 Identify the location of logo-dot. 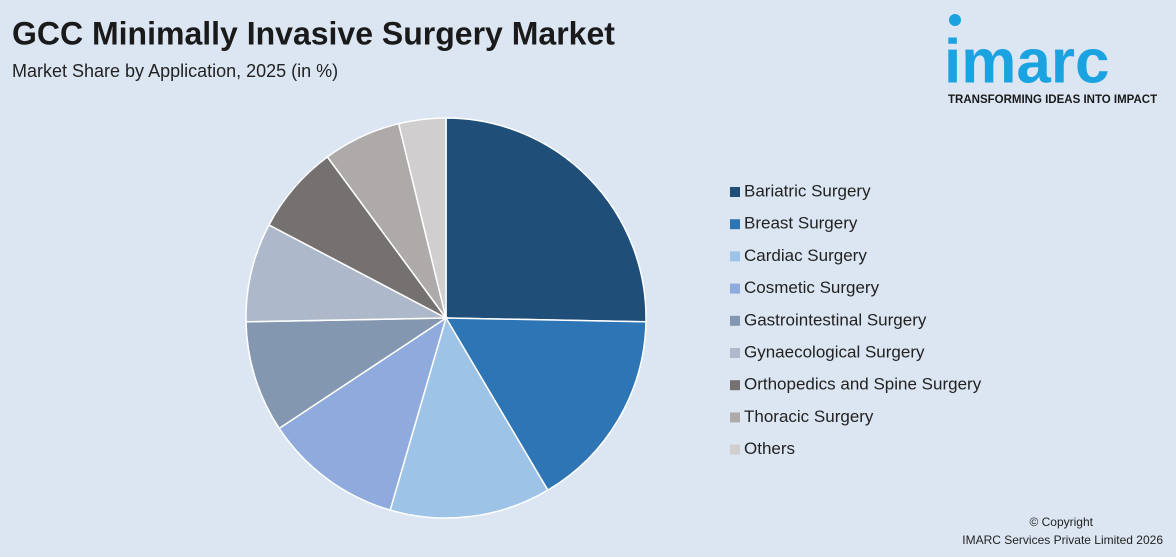
(955, 20).